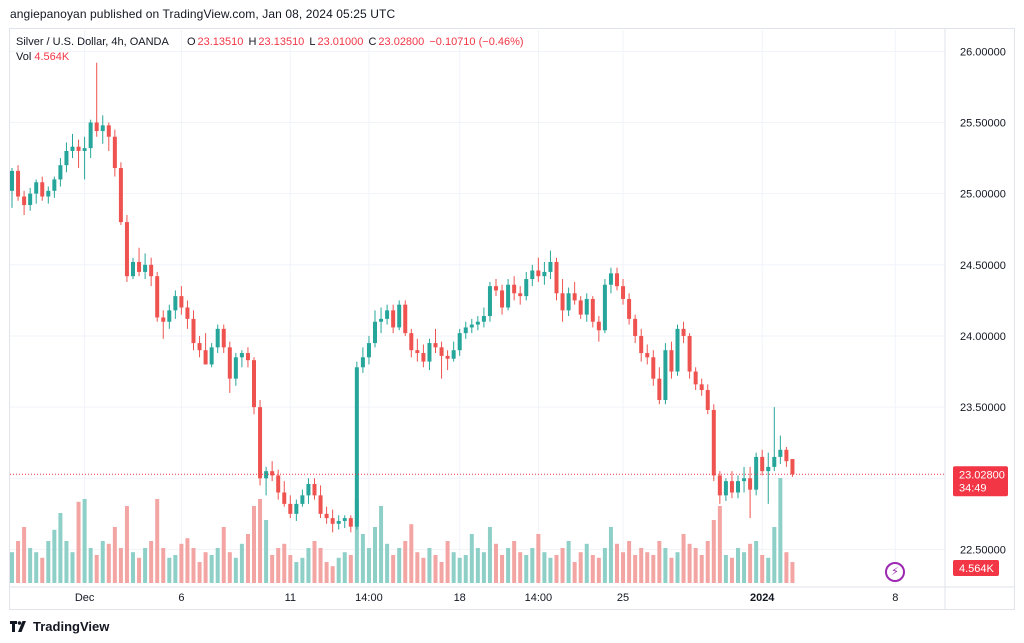 This screenshot has height=643, width=1024. What do you see at coordinates (312, 42) in the screenshot?
I see `low-key: L` at bounding box center [312, 42].